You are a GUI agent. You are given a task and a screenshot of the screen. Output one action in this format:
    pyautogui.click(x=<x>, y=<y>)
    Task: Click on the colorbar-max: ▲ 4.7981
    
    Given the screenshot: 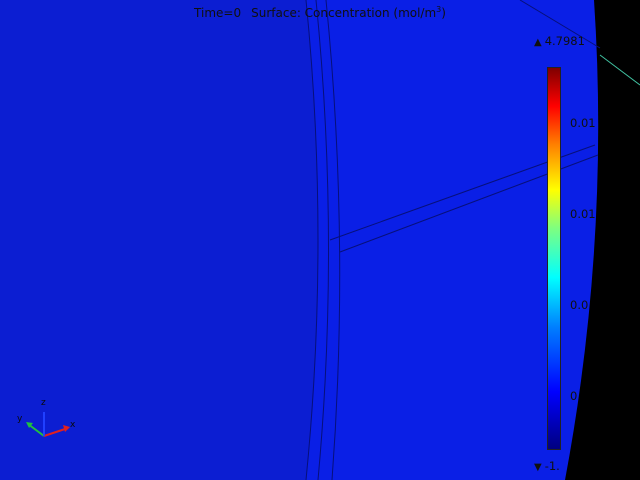 What is the action you would take?
    pyautogui.click(x=559, y=41)
    